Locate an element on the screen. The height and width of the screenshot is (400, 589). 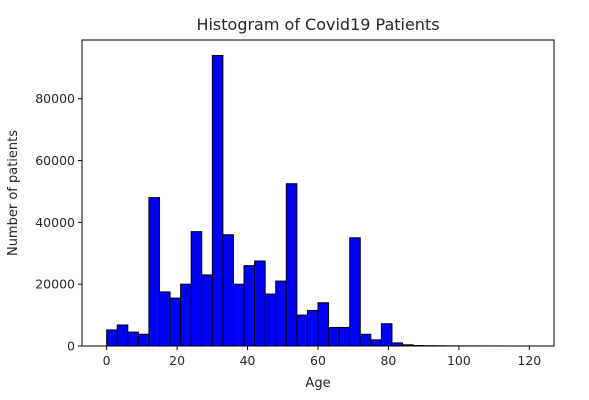
y-tick-label: 0 is located at coordinates (71, 346).